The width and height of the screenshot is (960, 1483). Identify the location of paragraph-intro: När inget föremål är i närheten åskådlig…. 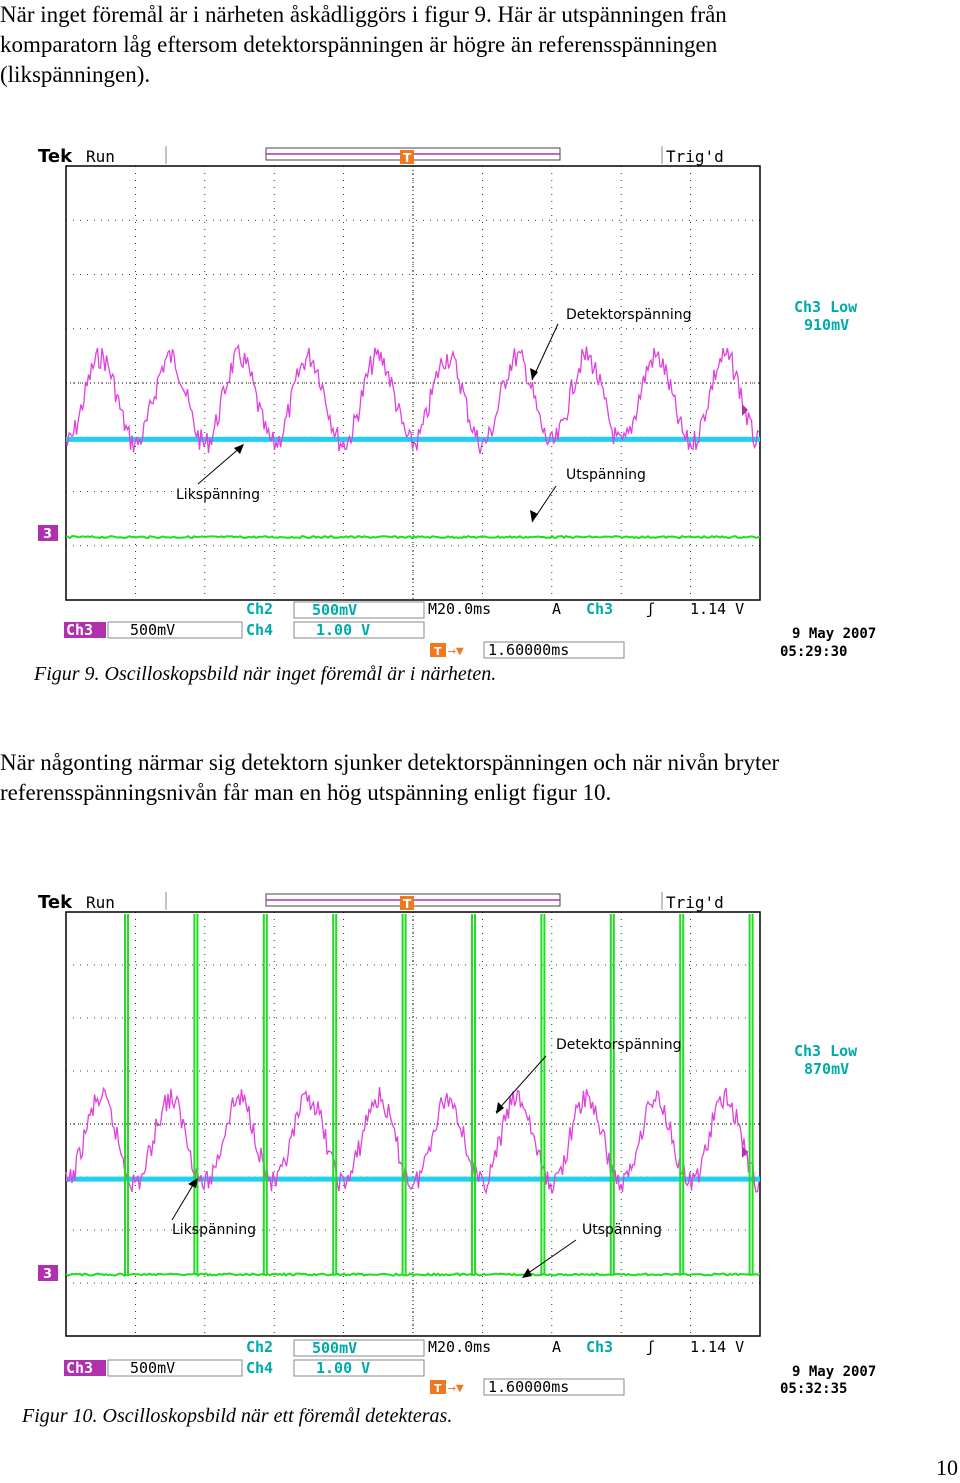
(363, 45).